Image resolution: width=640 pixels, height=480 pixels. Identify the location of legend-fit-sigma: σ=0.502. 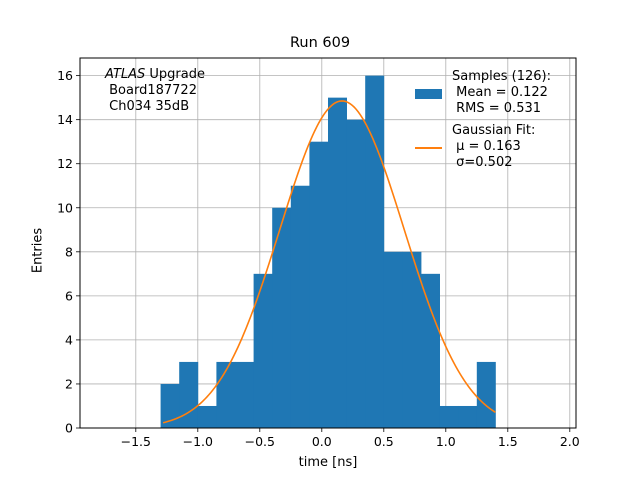
(482, 162).